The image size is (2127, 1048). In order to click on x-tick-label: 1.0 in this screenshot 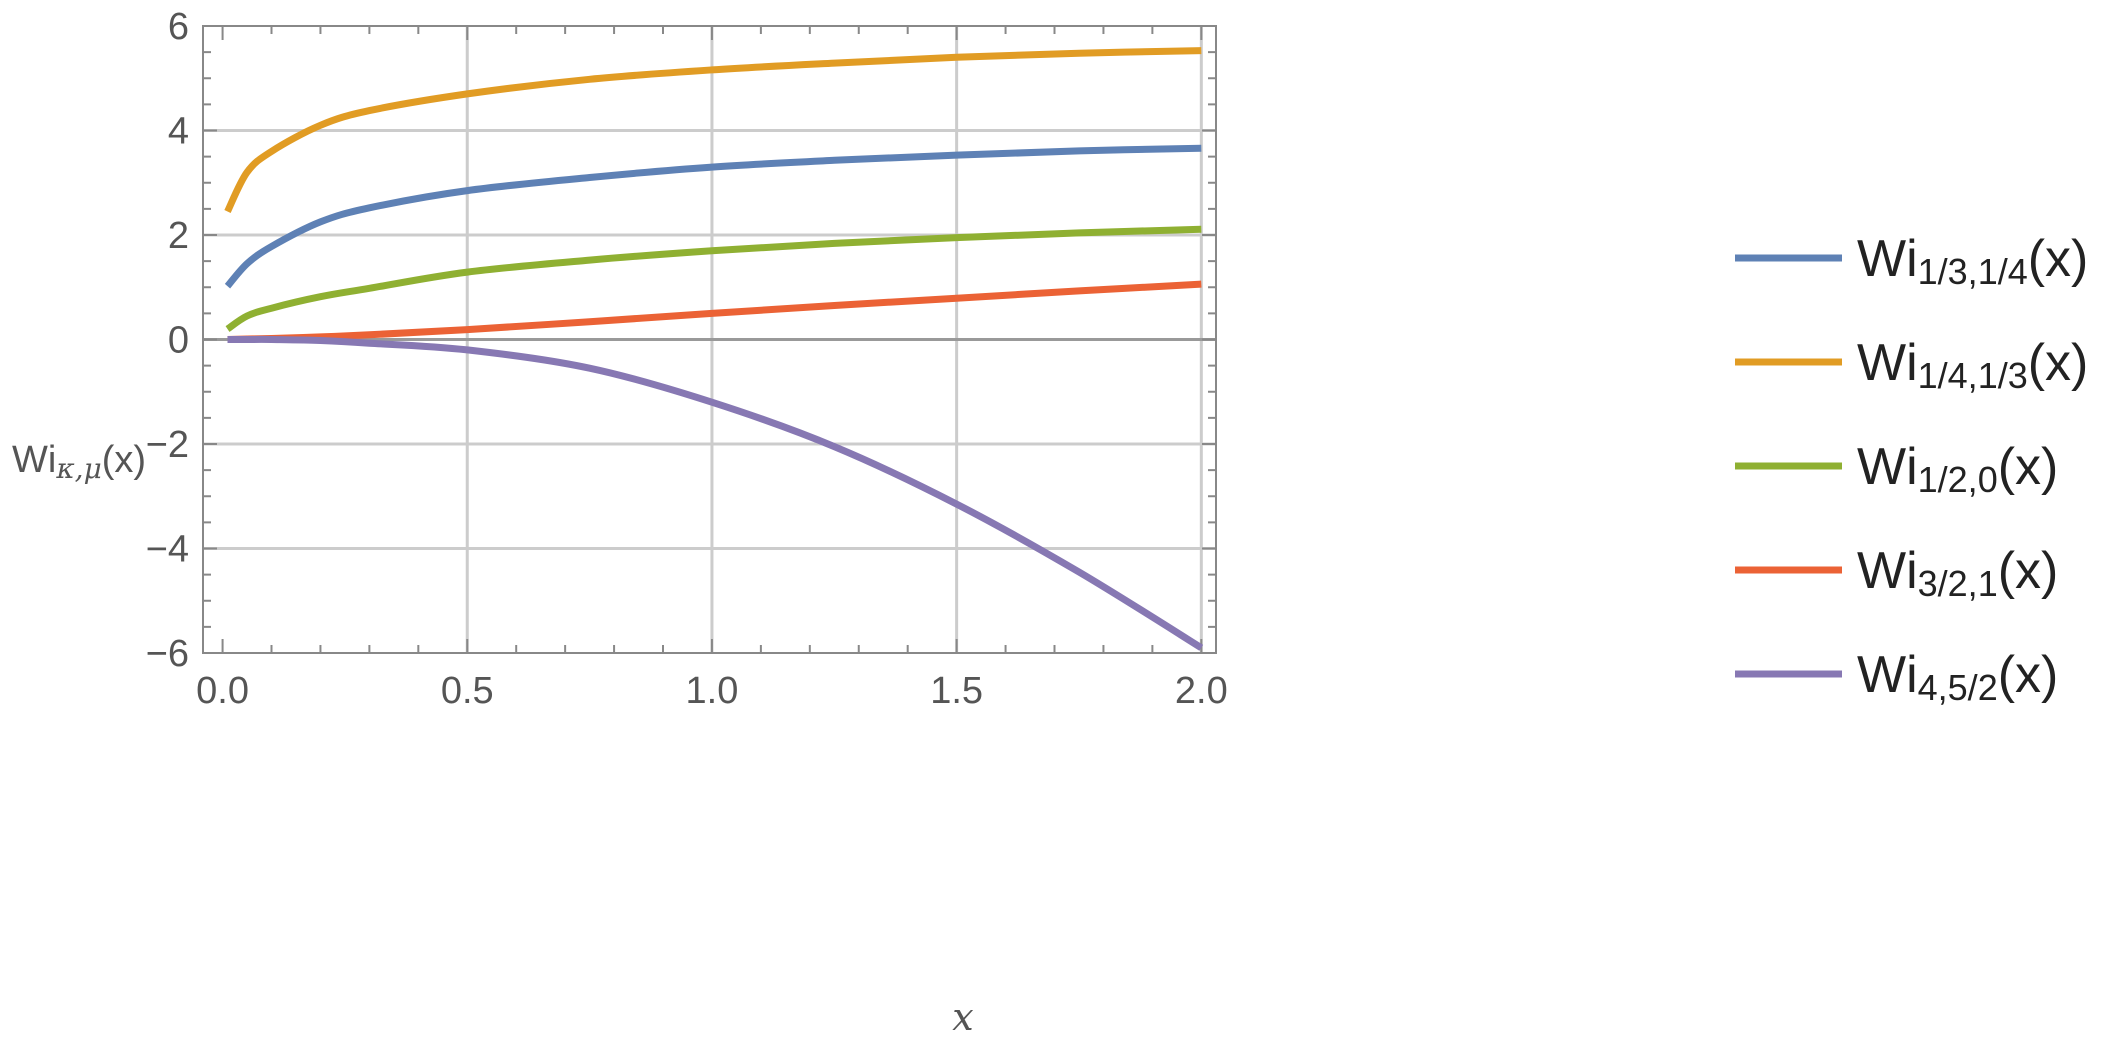, I will do `click(712, 691)`.